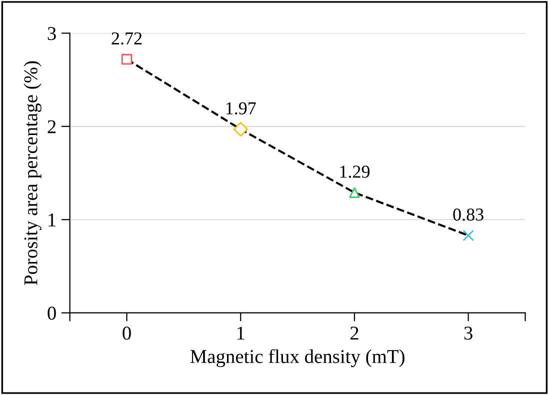  I want to click on data-label: 1.29, so click(355, 172).